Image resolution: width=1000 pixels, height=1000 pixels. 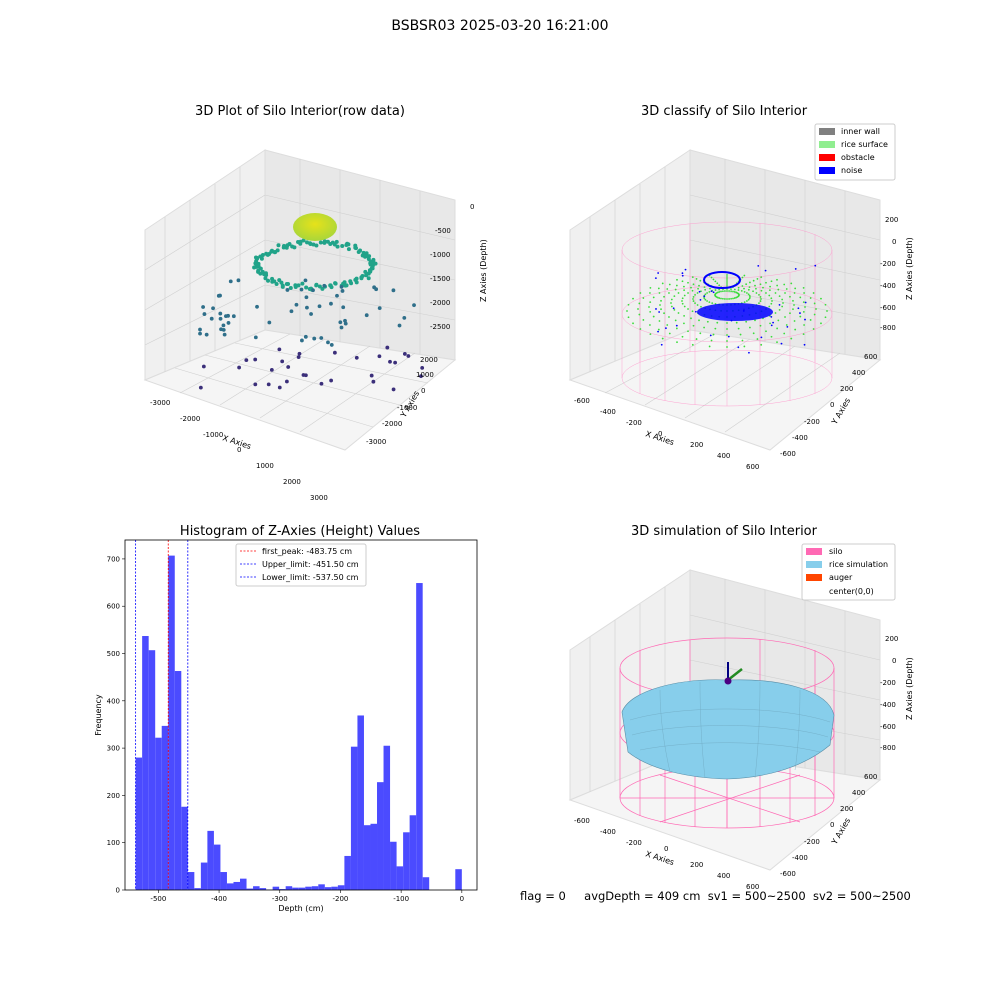 What do you see at coordinates (888, 727) in the screenshot?
I see `p4-ztick-1: -600` at bounding box center [888, 727].